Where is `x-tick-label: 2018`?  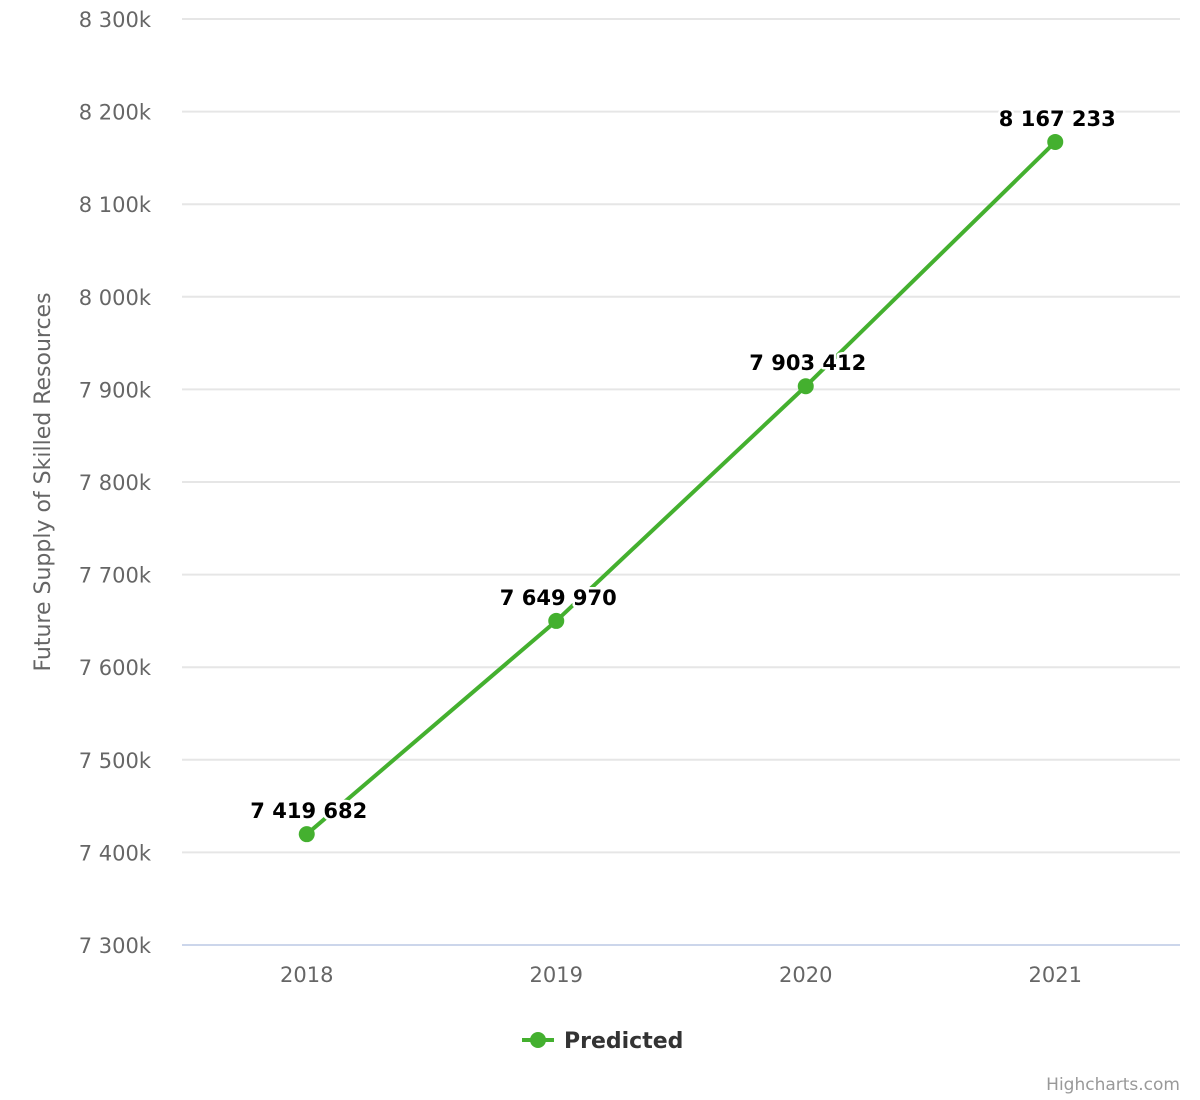 x-tick-label: 2018 is located at coordinates (306, 975).